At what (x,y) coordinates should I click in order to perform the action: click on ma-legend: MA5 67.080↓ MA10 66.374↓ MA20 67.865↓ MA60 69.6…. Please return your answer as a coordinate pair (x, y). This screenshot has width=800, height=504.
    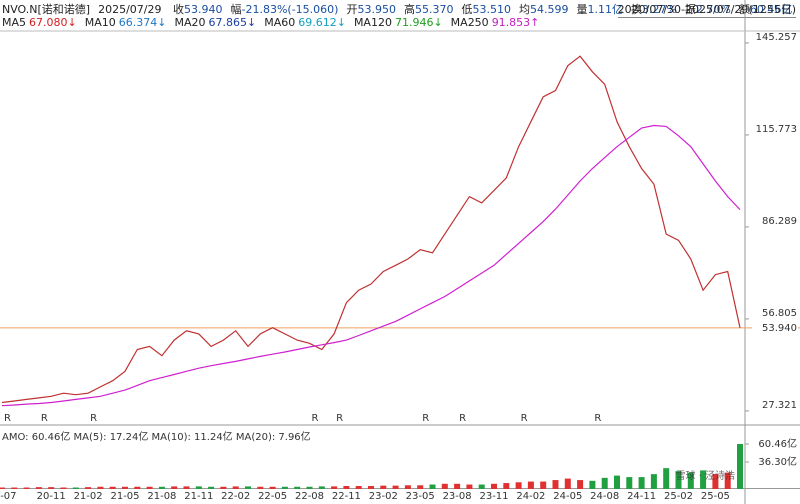
    Looking at the image, I should click on (274, 22).